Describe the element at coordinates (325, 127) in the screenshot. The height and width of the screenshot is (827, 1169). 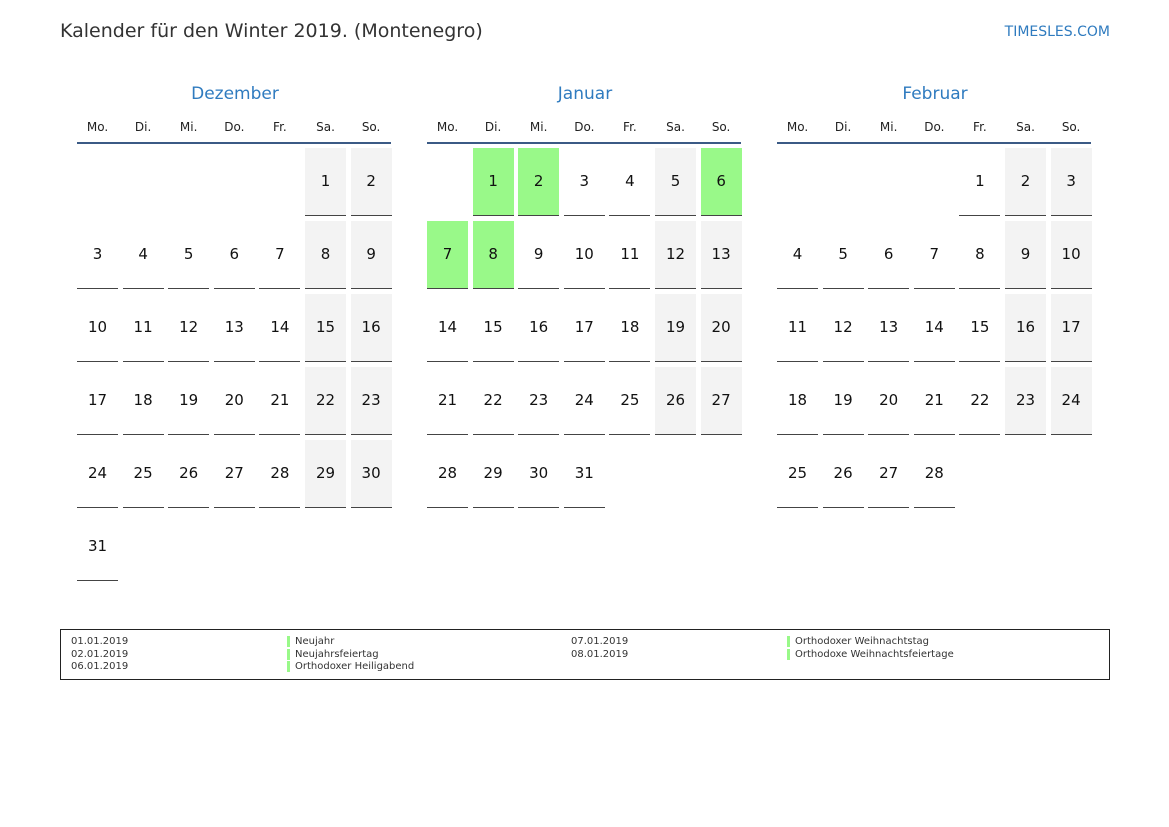
I see `weekday-header: Sa.` at that location.